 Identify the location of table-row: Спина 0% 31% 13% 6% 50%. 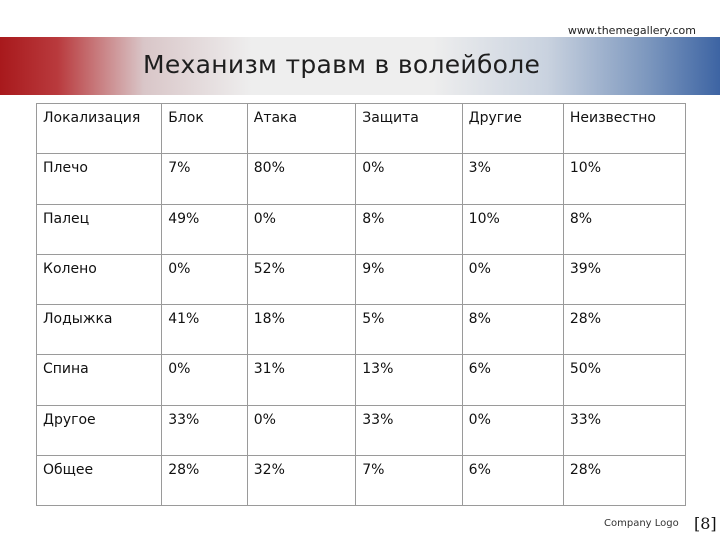
(361, 380).